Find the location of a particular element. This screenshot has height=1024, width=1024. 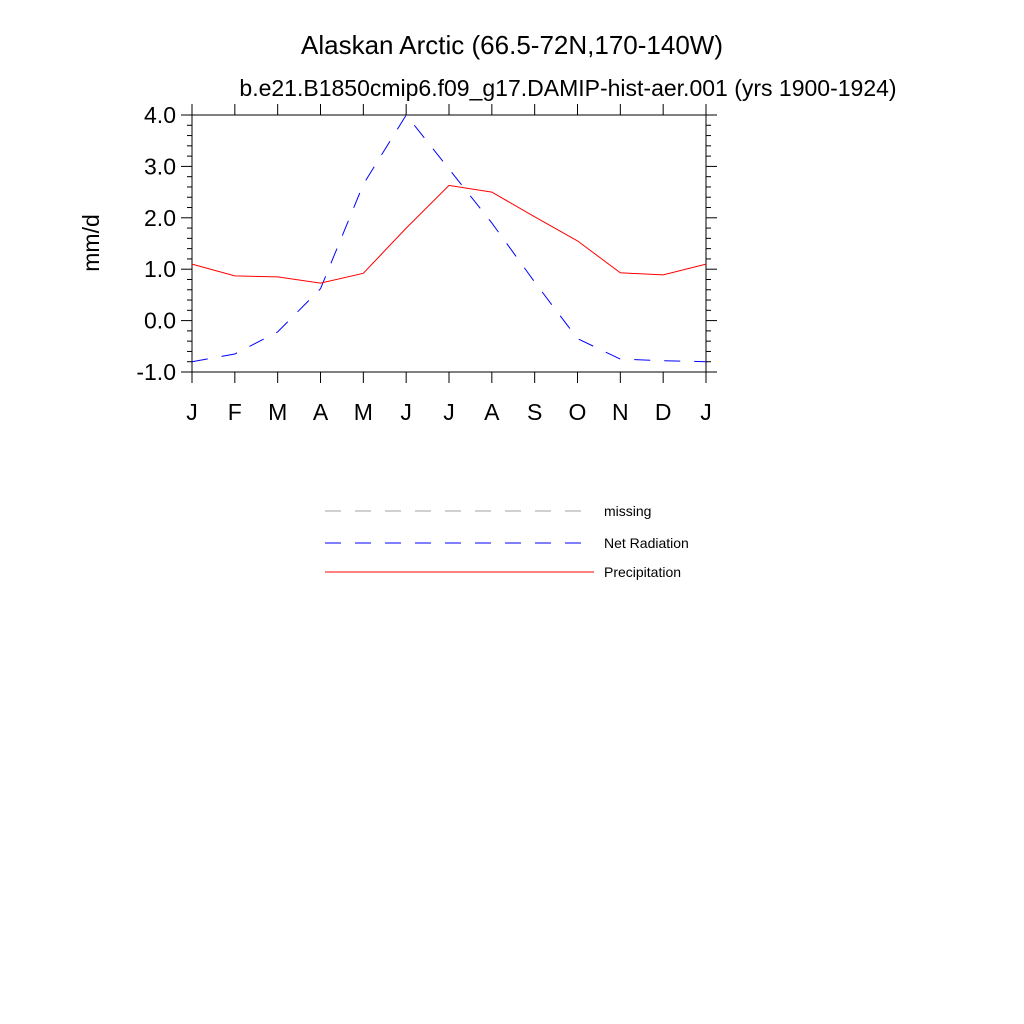

x-tick-label: N is located at coordinates (620, 412).